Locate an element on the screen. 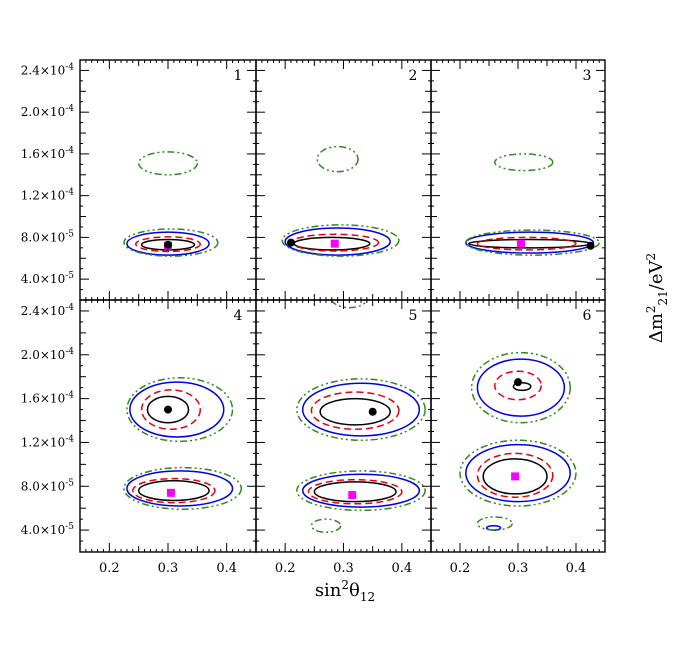 Image resolution: width=692 pixels, height=664 pixels. panel-4: 4 is located at coordinates (168, 426).